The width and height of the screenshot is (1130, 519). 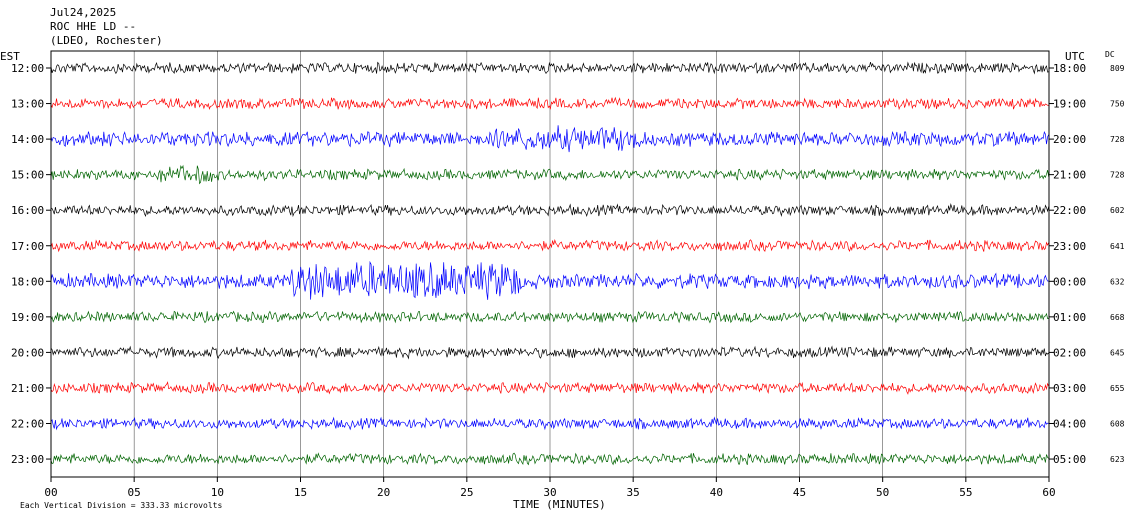 I want to click on dc-row-value: 602, so click(x=1117, y=210).